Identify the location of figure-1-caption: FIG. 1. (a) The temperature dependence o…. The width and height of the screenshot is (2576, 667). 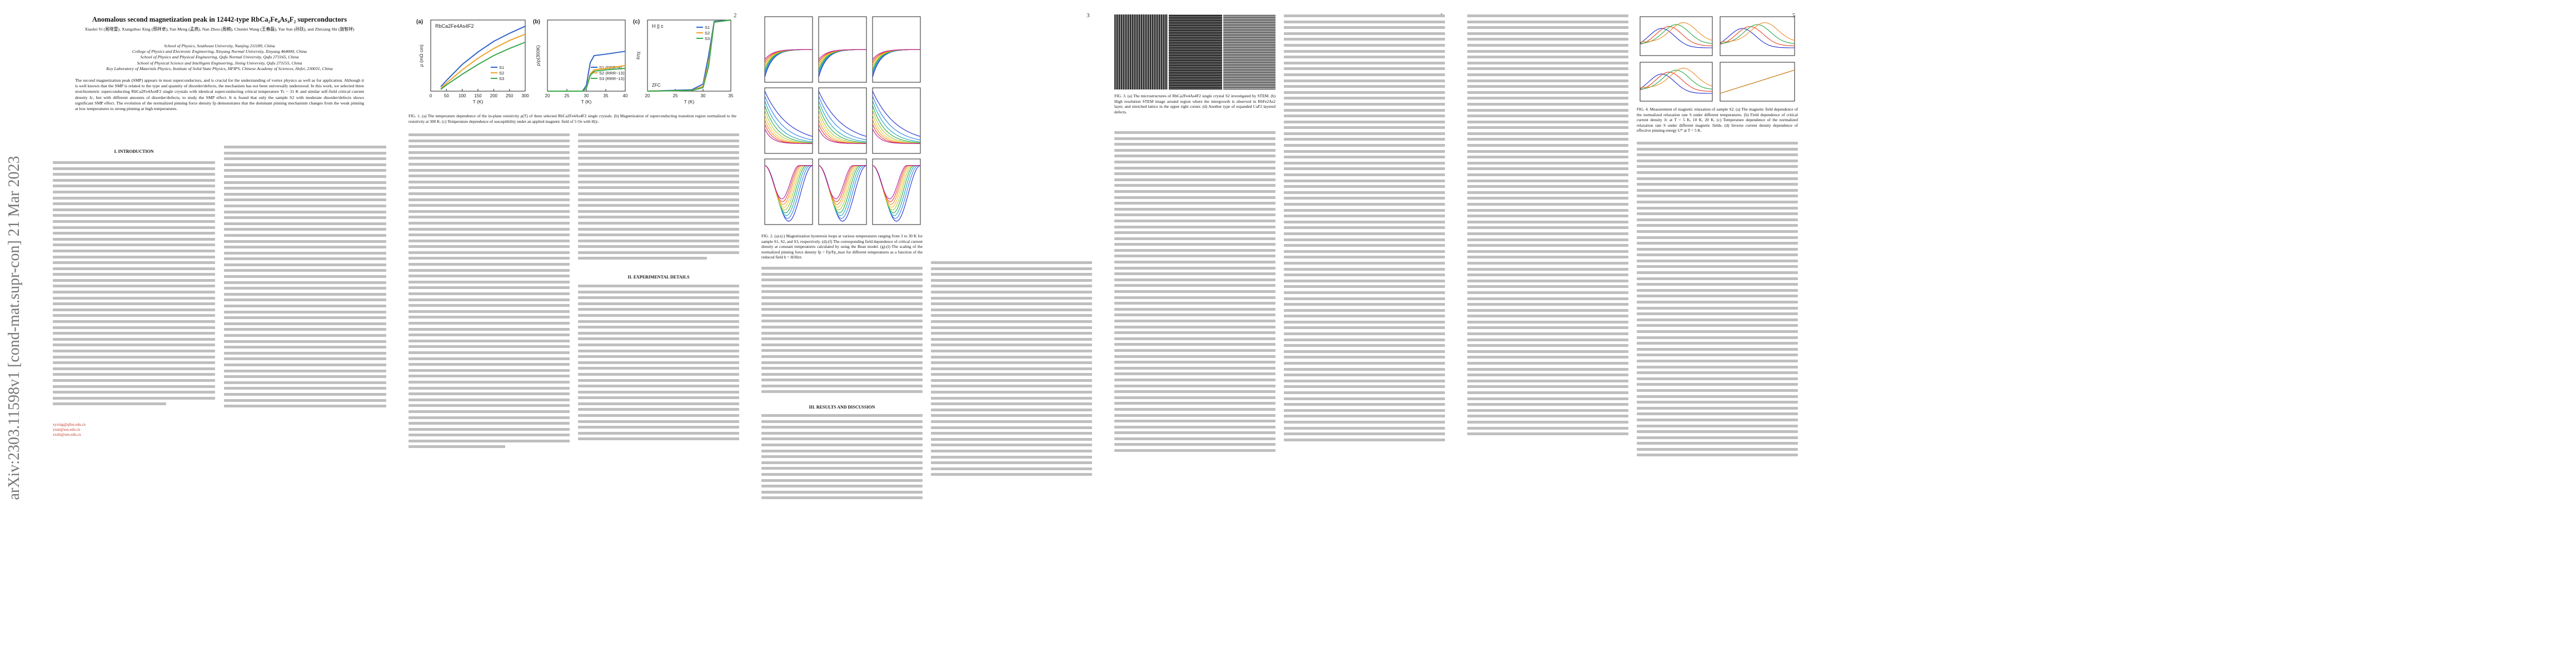
(572, 118).